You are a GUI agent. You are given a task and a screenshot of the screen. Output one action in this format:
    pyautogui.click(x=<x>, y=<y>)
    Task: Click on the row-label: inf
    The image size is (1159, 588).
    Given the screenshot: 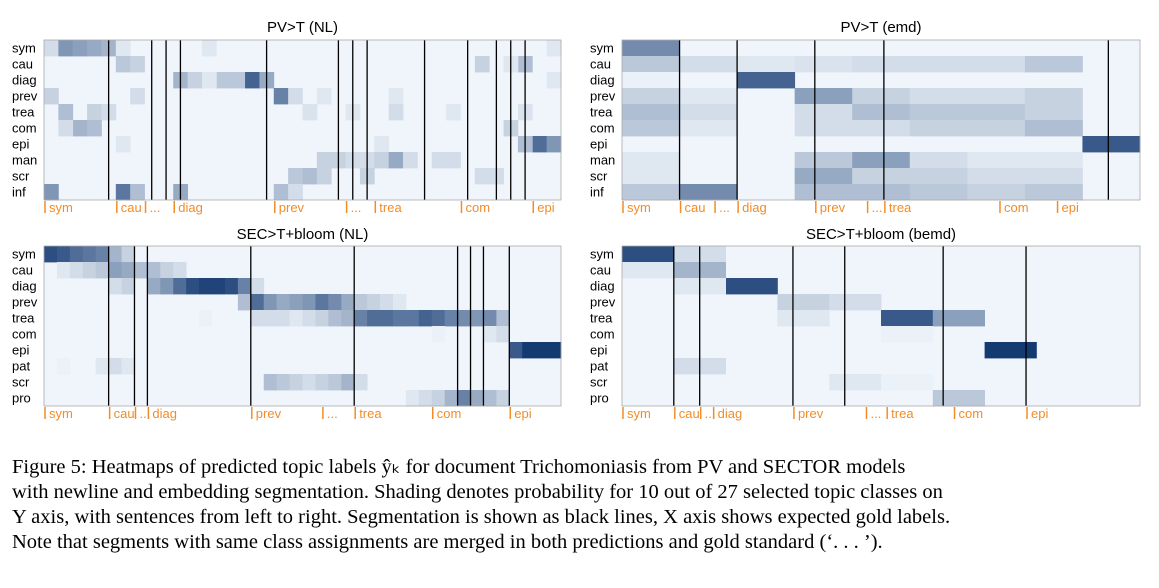 What is the action you would take?
    pyautogui.click(x=19, y=192)
    